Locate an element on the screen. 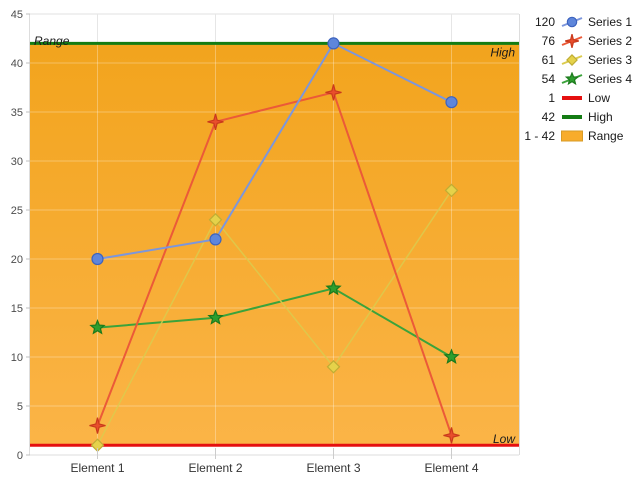 Image resolution: width=633 pixels, height=481 pixels. star4-icon is located at coordinates (572, 40).